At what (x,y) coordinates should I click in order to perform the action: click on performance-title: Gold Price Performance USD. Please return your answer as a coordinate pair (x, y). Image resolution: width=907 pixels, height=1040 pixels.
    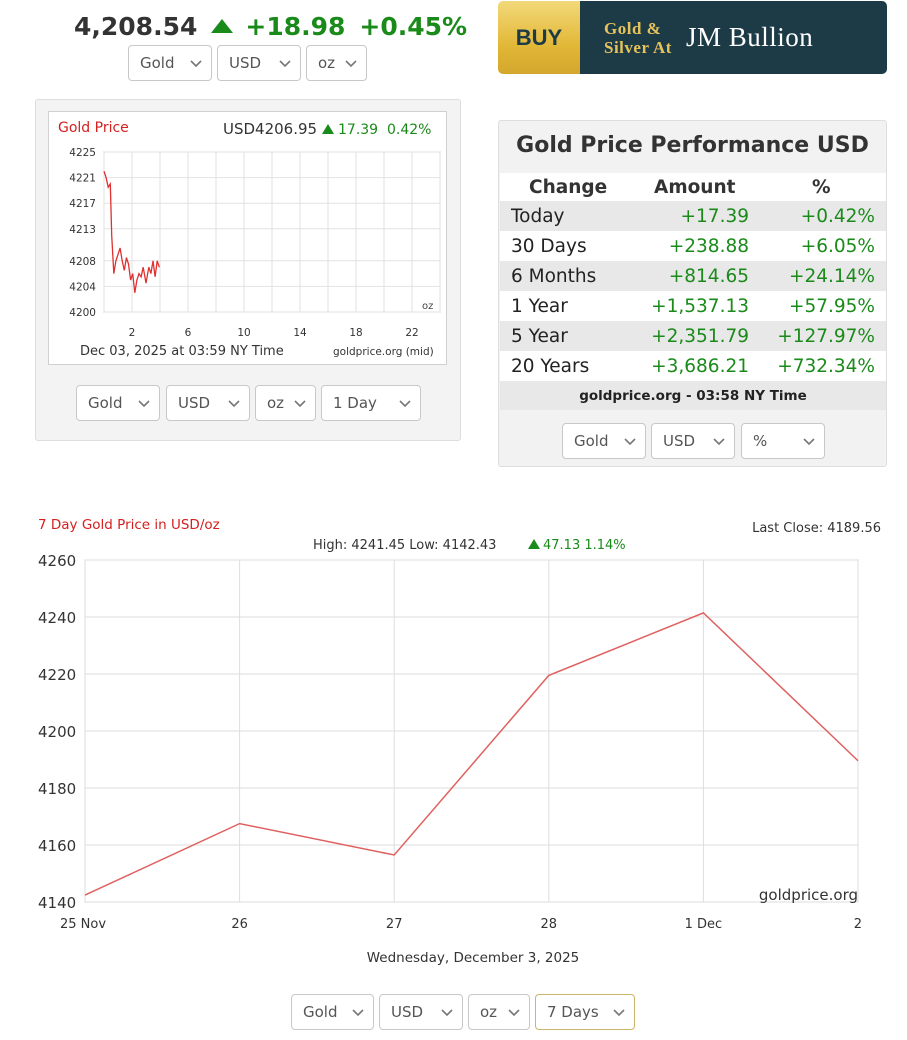
    Looking at the image, I should click on (692, 145).